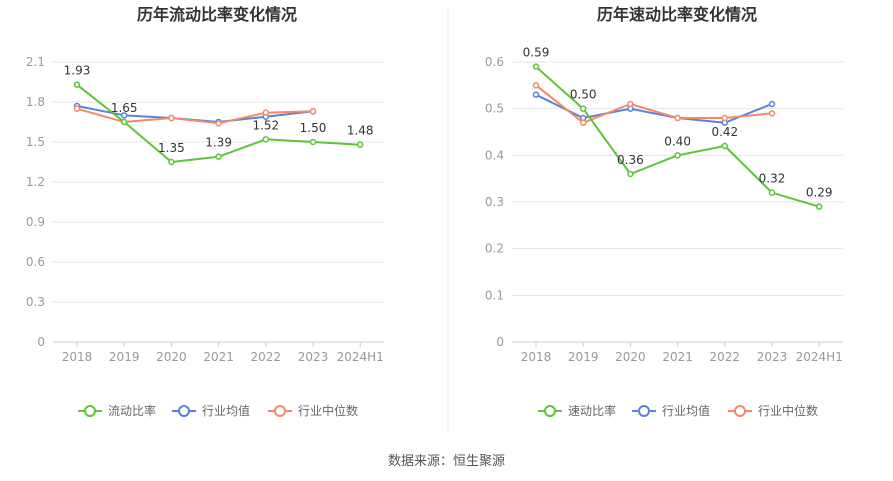  Describe the element at coordinates (77, 357) in the screenshot. I see `chart-1-x-tick-label: 2018` at that location.